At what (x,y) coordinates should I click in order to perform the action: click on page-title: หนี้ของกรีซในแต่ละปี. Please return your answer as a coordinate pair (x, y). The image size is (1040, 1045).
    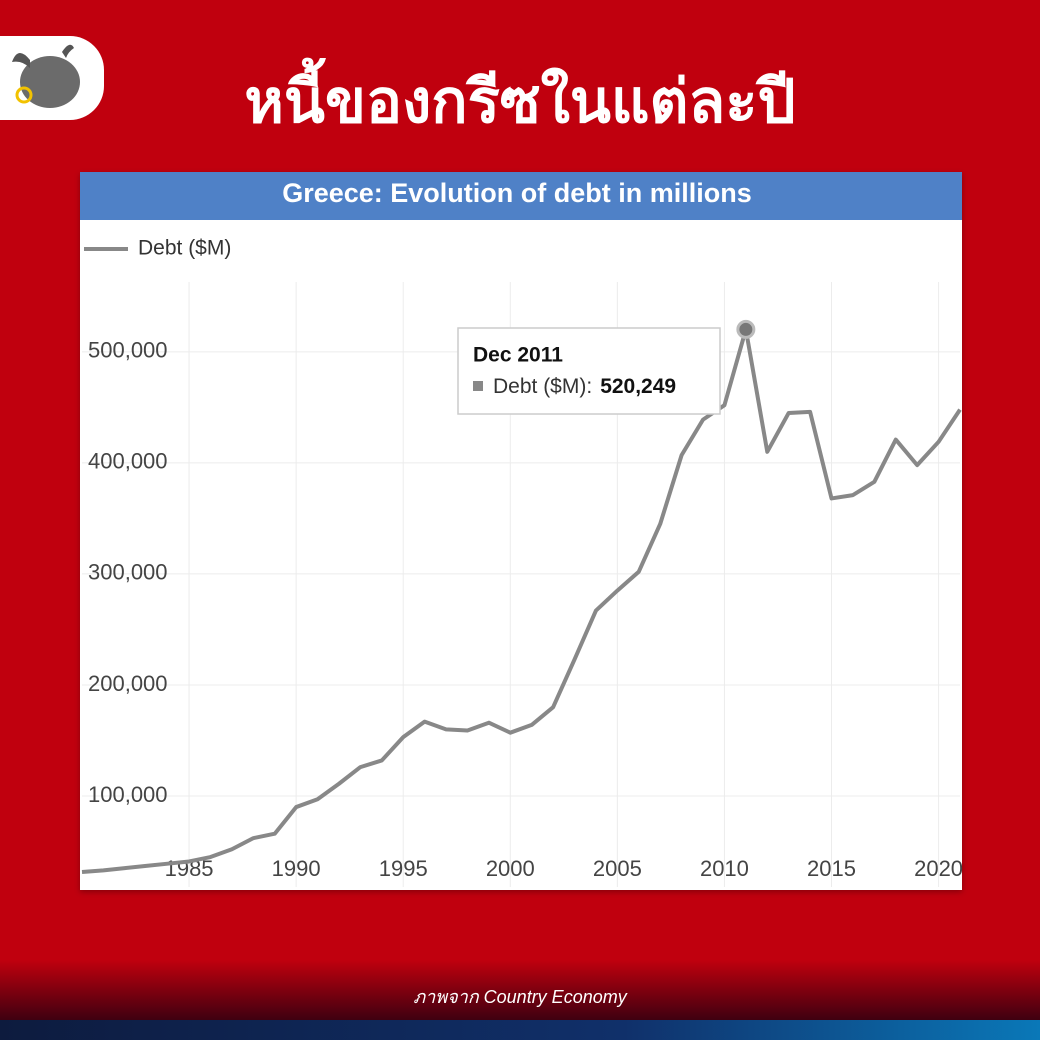
    Looking at the image, I should click on (519, 96).